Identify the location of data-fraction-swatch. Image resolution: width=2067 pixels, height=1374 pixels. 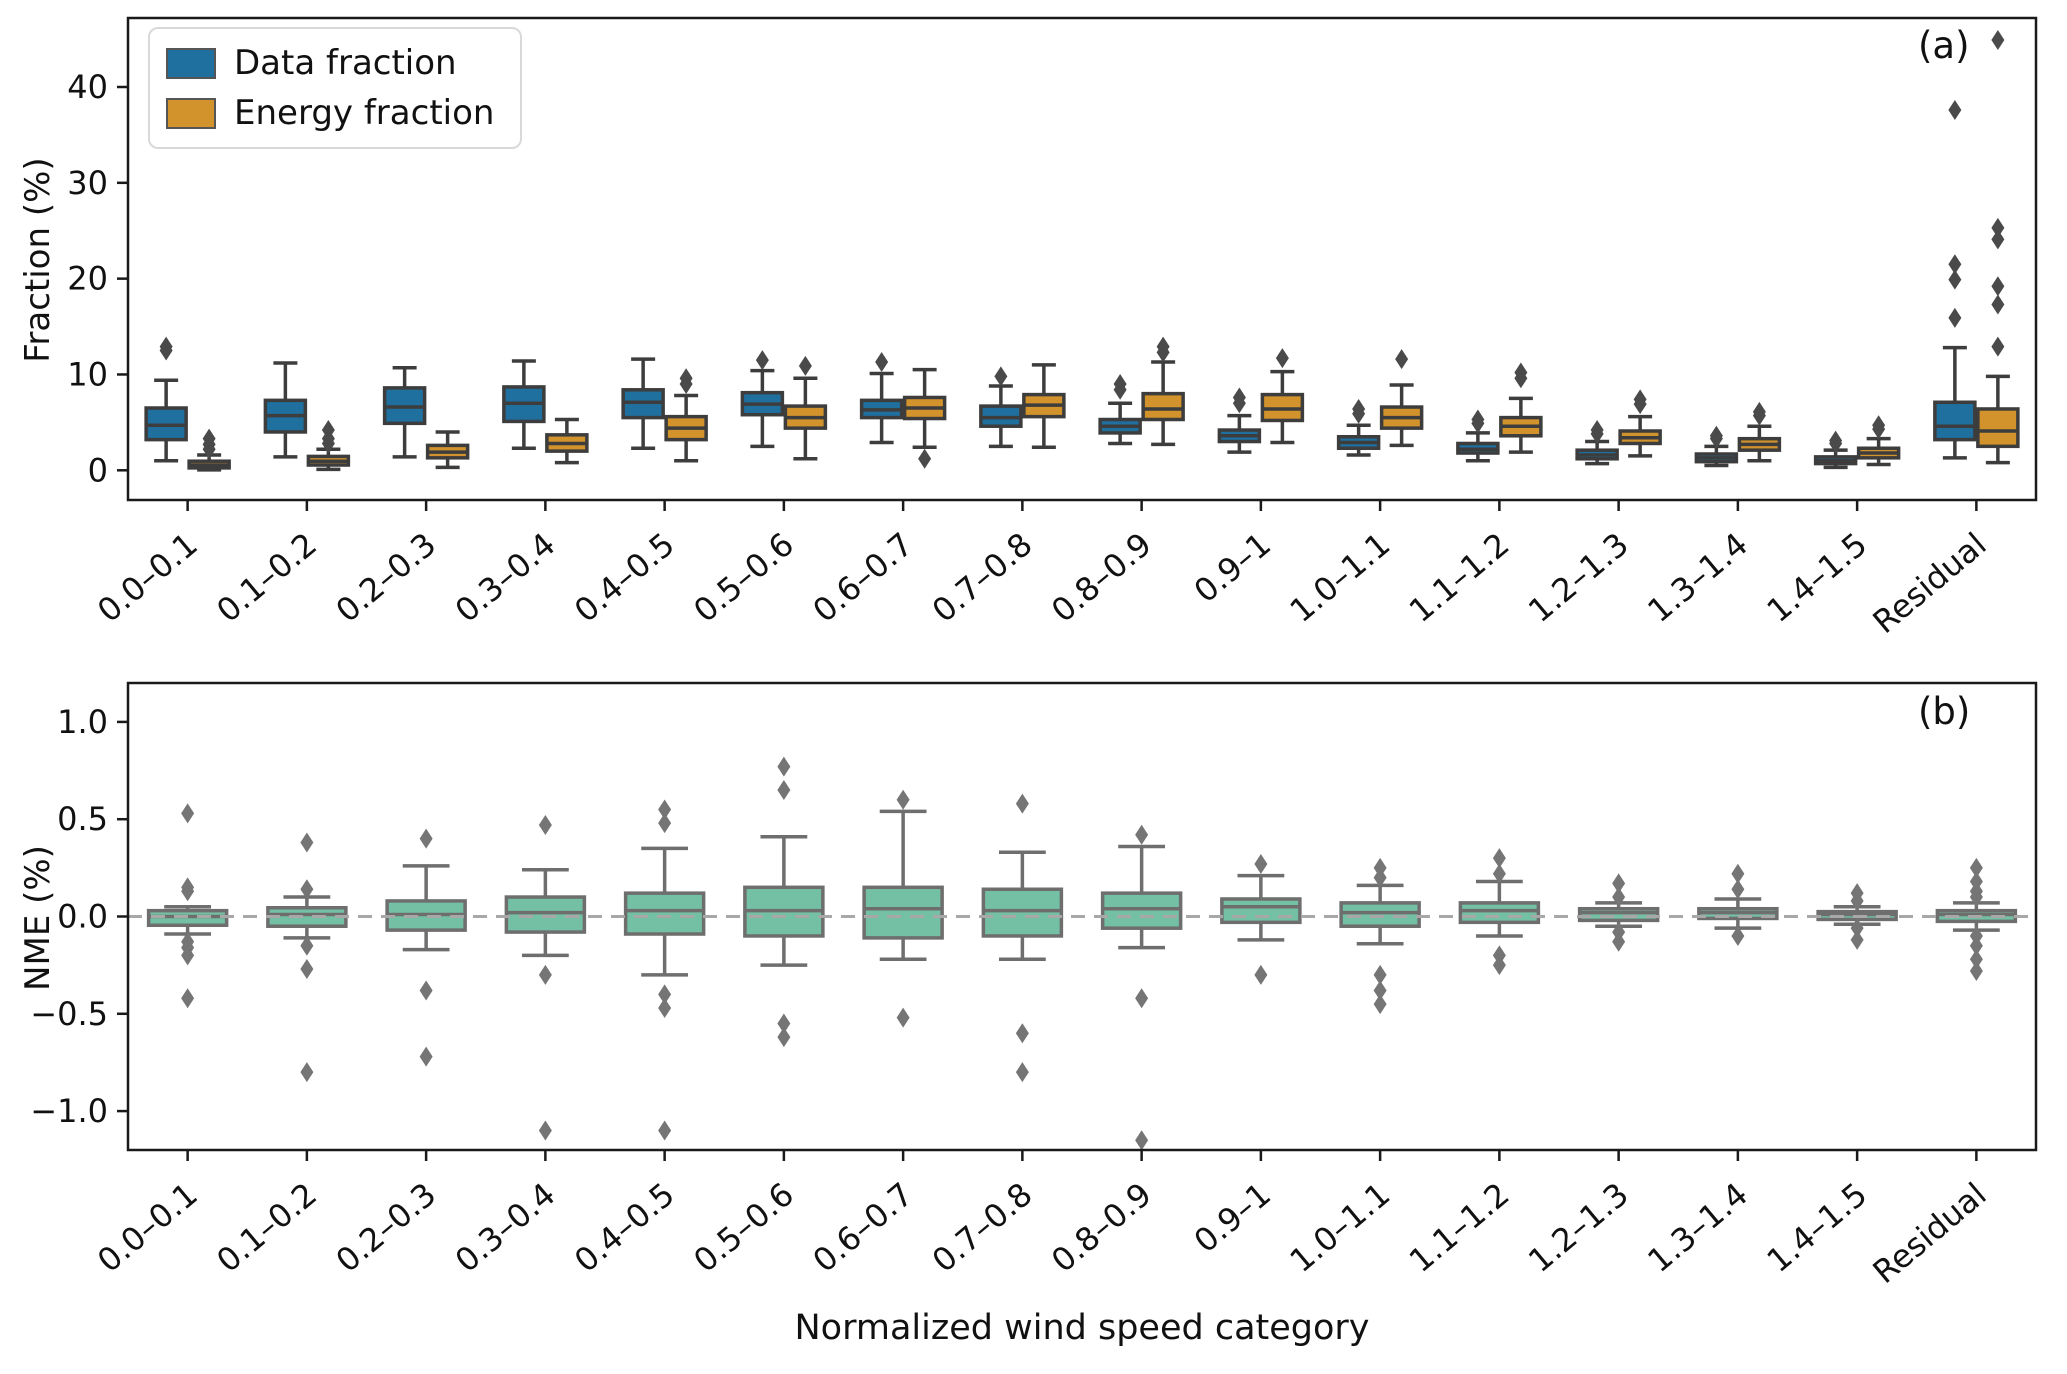
(191, 63).